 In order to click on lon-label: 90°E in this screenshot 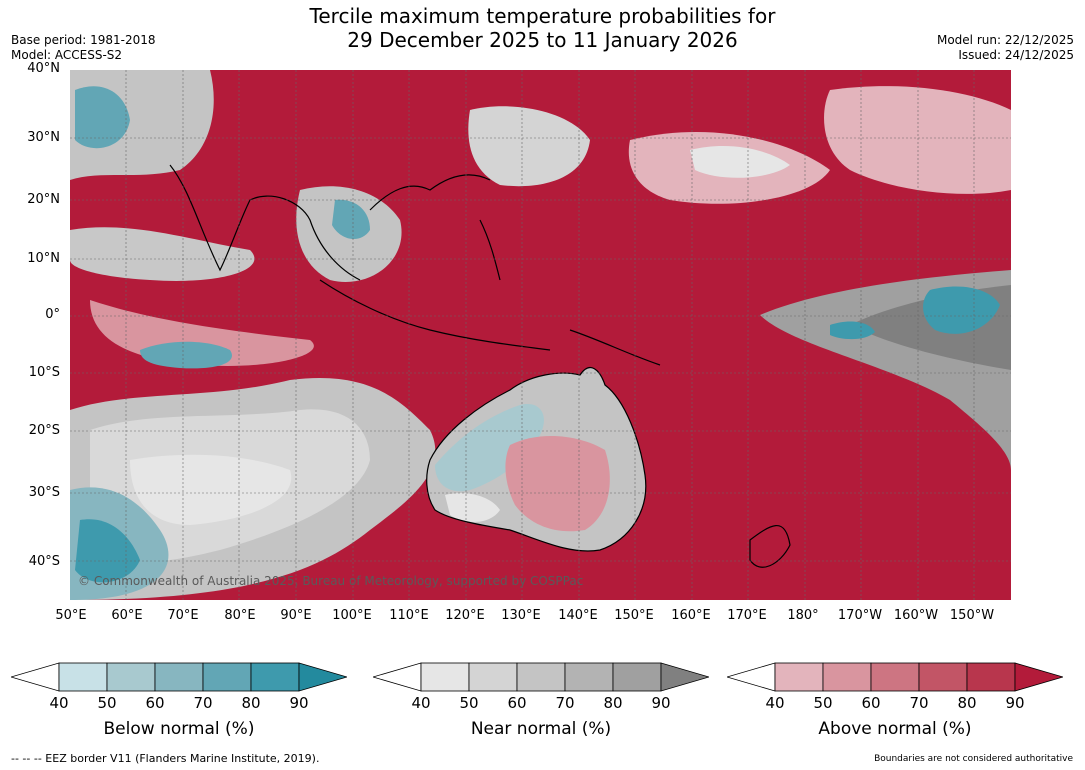, I will do `click(296, 615)`.